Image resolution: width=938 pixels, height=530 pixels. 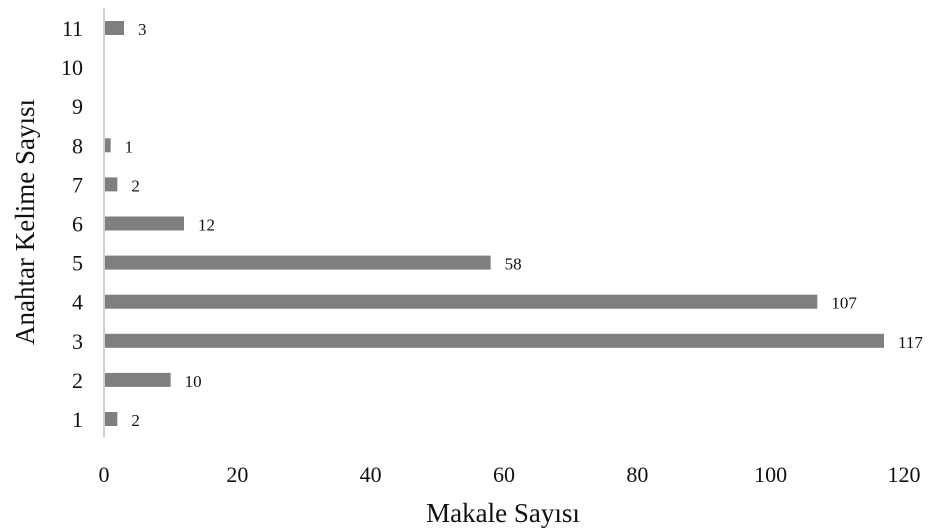 What do you see at coordinates (25, 222) in the screenshot?
I see `y-axis-title: Anahtar Kelime Sayısı` at bounding box center [25, 222].